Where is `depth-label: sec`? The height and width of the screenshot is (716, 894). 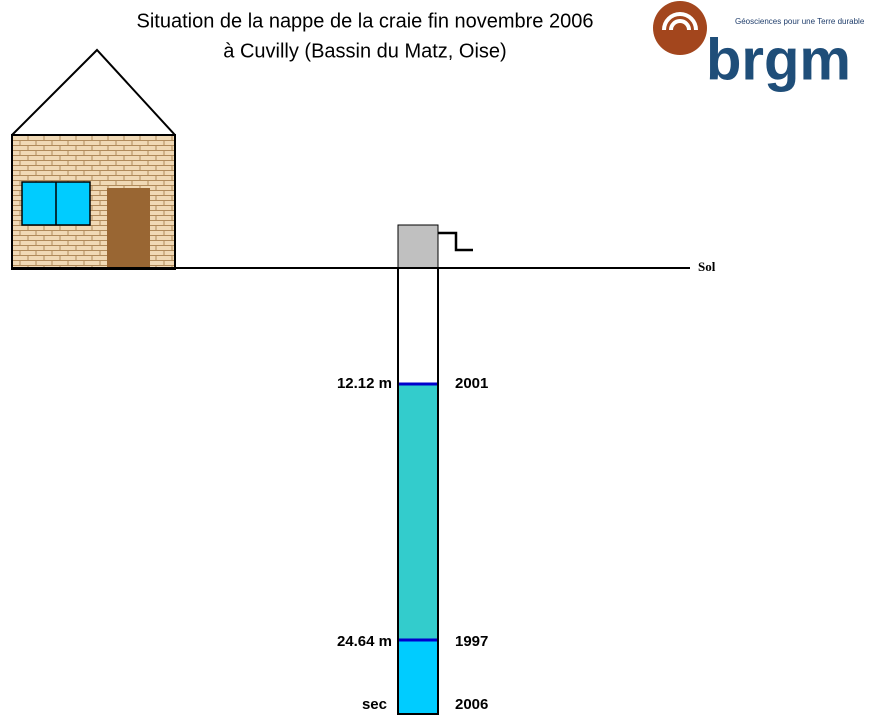 depth-label: sec is located at coordinates (374, 704).